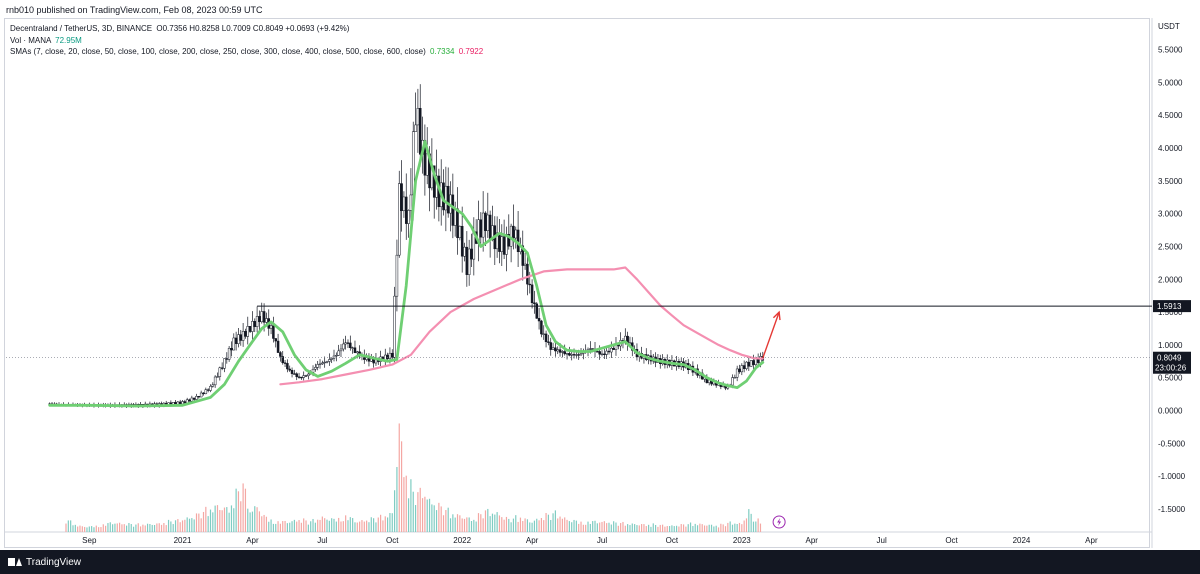 The image size is (1200, 574). What do you see at coordinates (1169, 358) in the screenshot?
I see `last-price-label: 0.8049` at bounding box center [1169, 358].